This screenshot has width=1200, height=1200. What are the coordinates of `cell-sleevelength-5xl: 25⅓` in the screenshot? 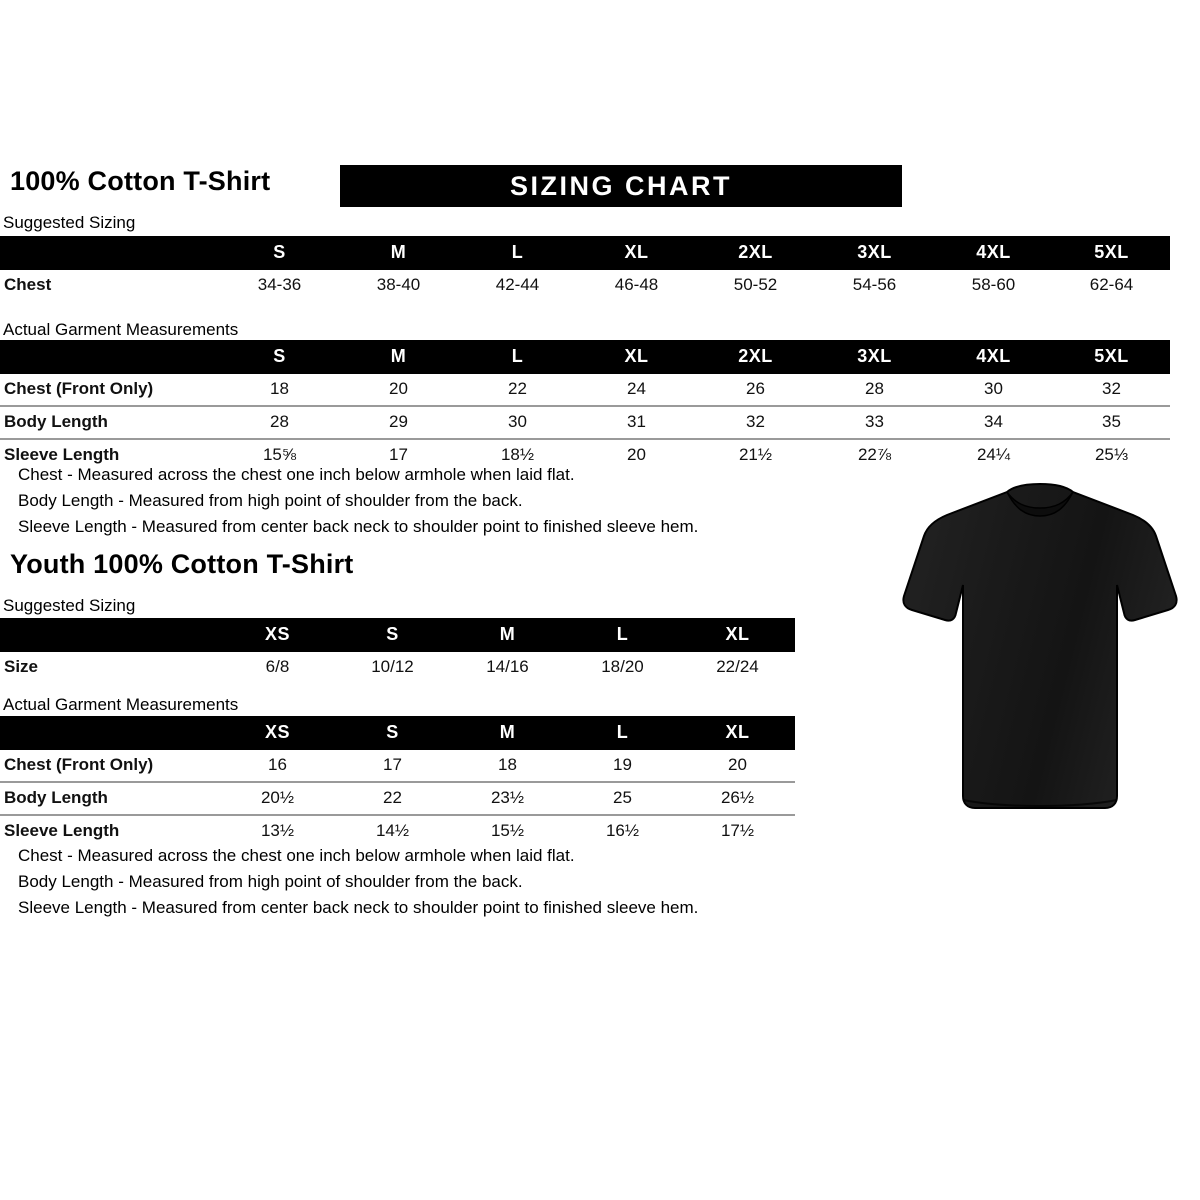 It's located at (1111, 454).